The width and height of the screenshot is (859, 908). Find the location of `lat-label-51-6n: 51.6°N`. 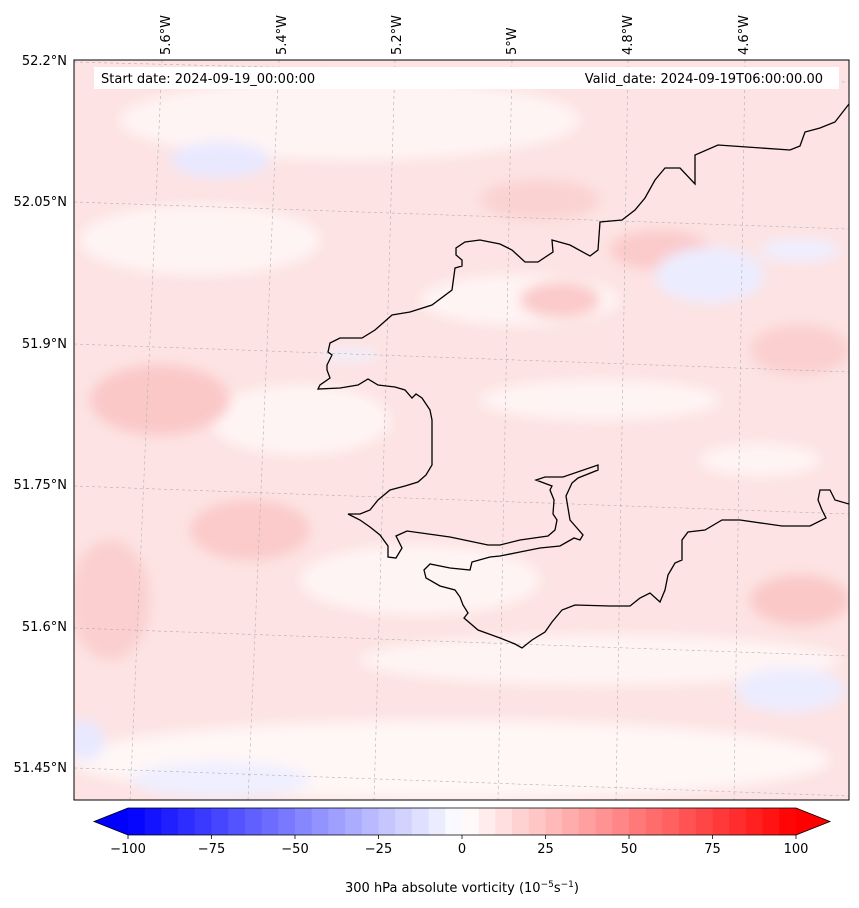

lat-label-51-6n: 51.6°N is located at coordinates (44, 627).